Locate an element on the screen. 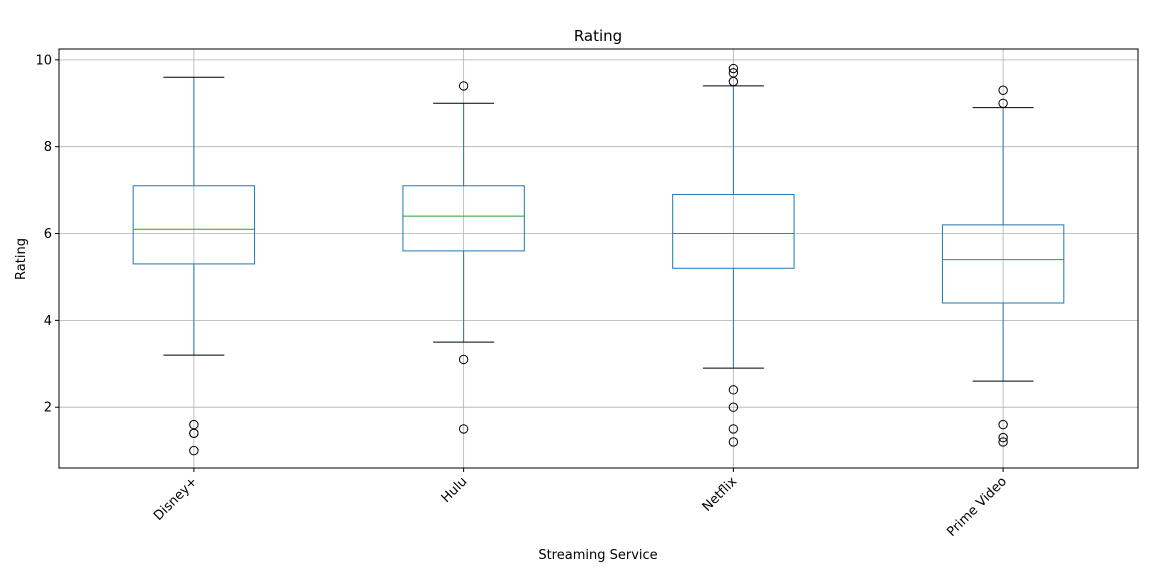 The height and width of the screenshot is (576, 1152). x-tick-label: Disney+ is located at coordinates (176, 499).